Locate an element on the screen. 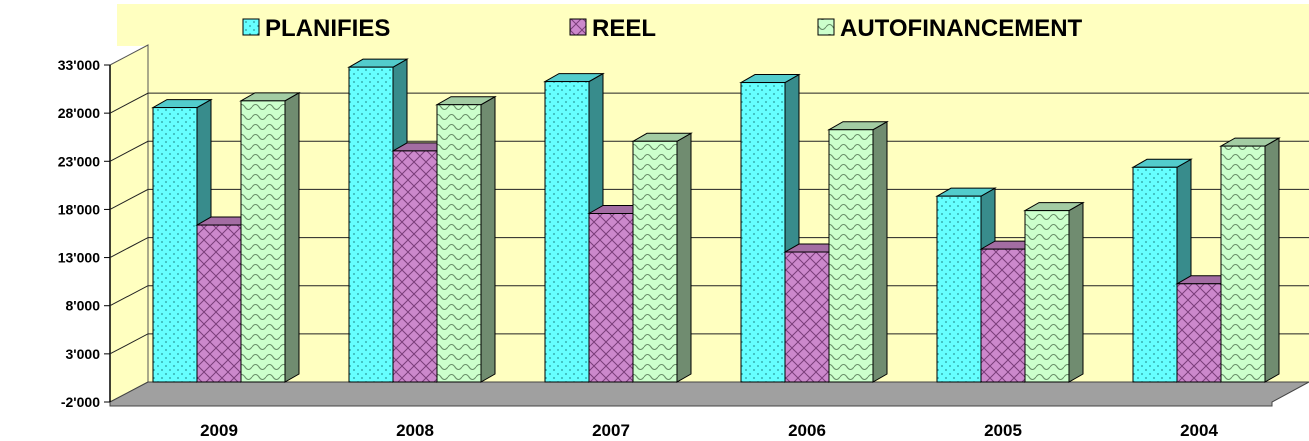  bar-autofinancement-2004 is located at coordinates (1250, 260).